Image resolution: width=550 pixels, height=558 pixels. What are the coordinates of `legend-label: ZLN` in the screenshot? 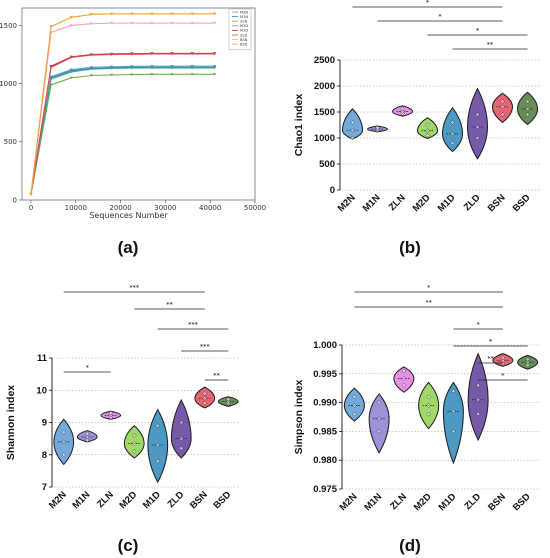 It's located at (243, 22).